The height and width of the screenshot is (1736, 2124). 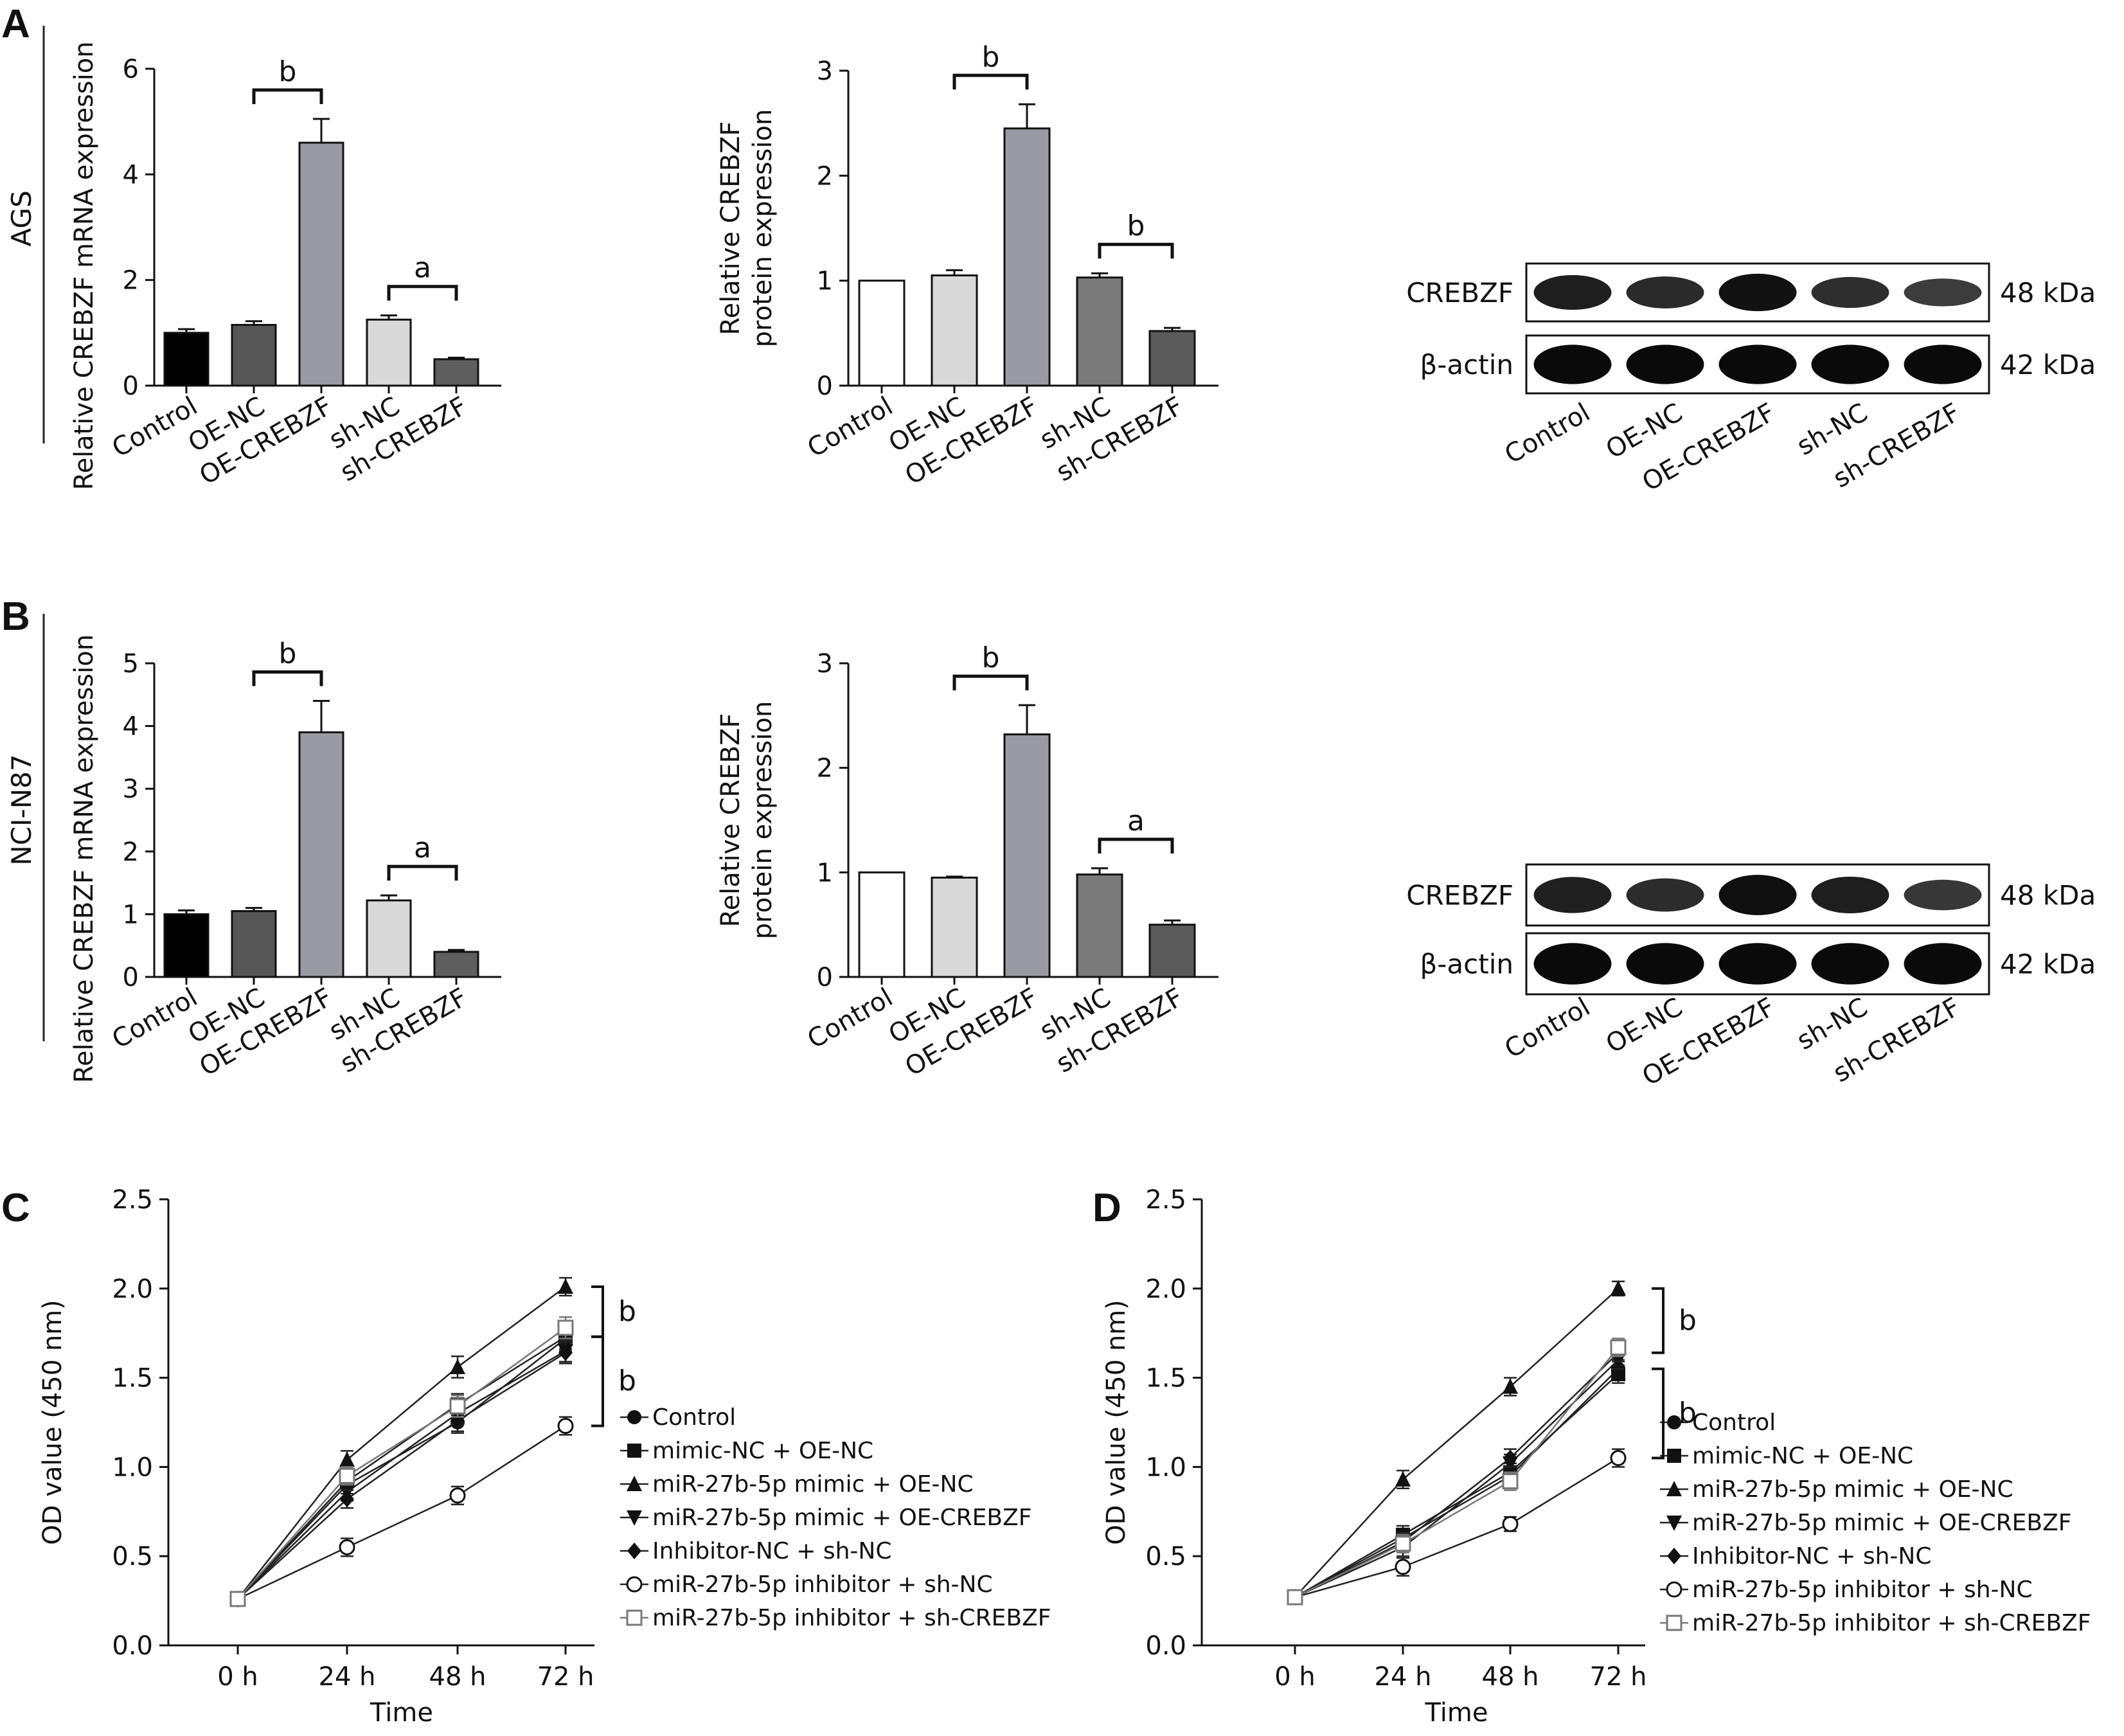 What do you see at coordinates (2048, 964) in the screenshot?
I see `blot-band-size: 42 kDa` at bounding box center [2048, 964].